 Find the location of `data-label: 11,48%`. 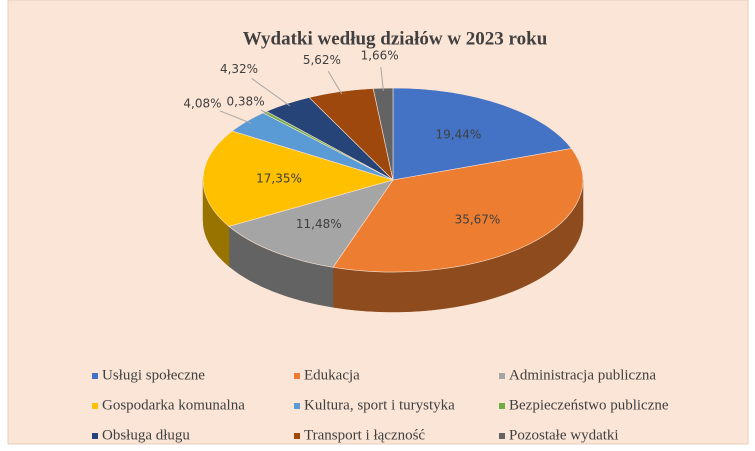

data-label: 11,48% is located at coordinates (319, 224).